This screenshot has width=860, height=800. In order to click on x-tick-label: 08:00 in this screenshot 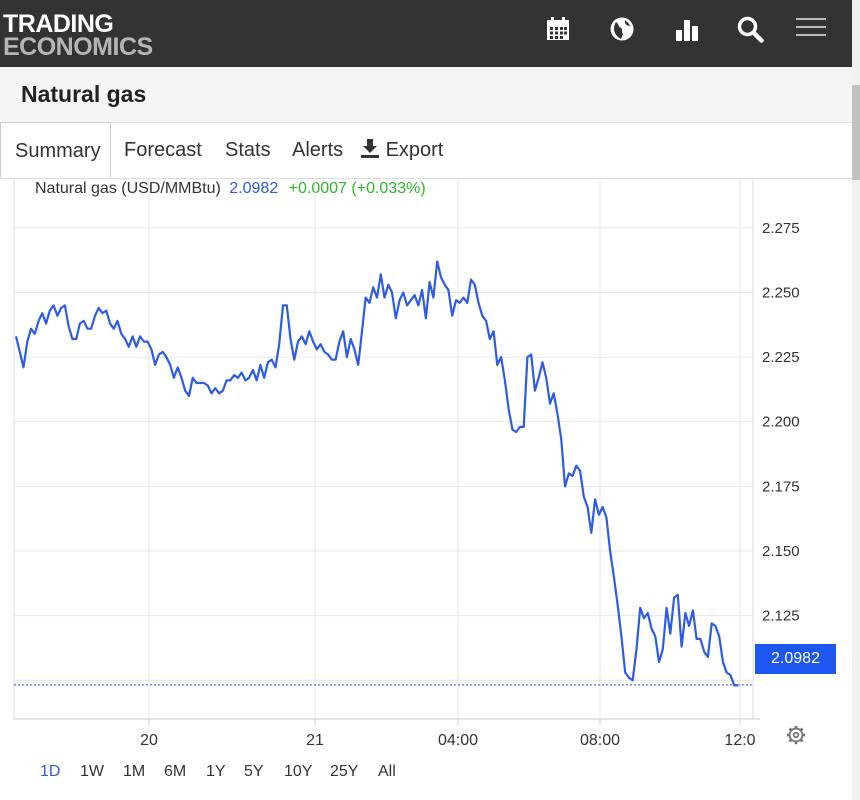, I will do `click(600, 740)`.